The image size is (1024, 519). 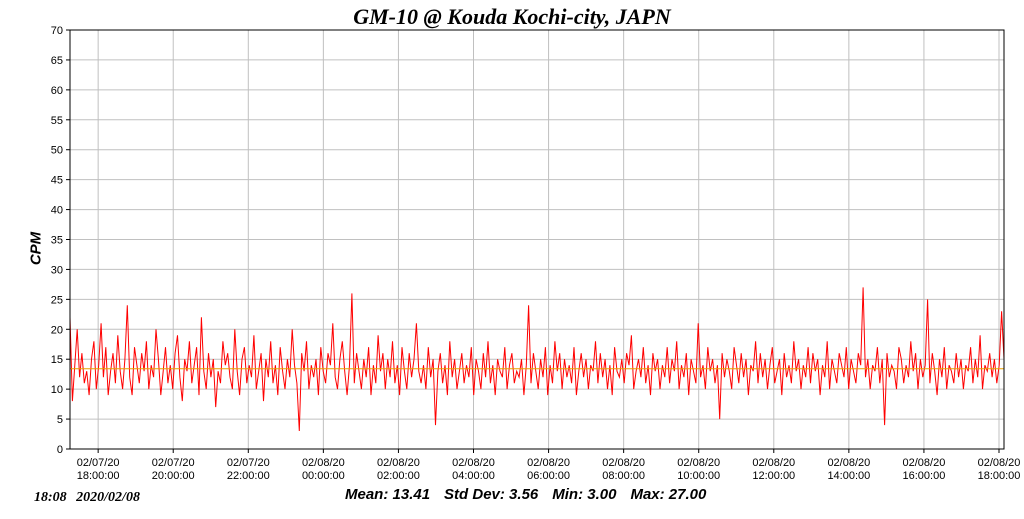 I want to click on y-tick-label: 40, so click(x=57, y=211).